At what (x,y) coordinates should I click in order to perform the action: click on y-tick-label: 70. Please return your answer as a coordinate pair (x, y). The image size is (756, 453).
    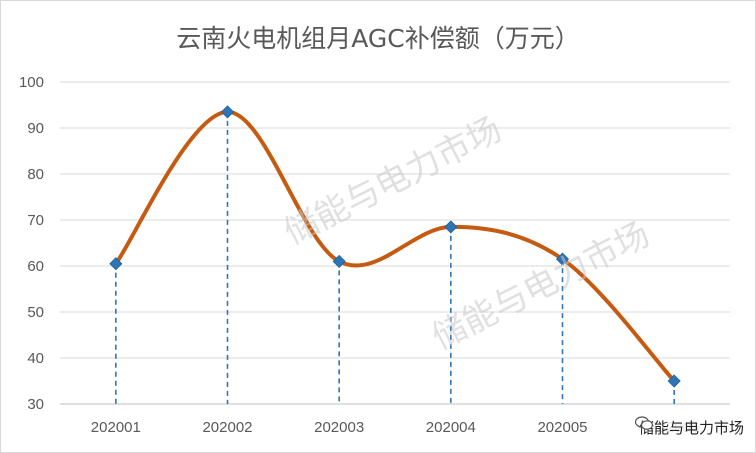
    Looking at the image, I should click on (35, 220).